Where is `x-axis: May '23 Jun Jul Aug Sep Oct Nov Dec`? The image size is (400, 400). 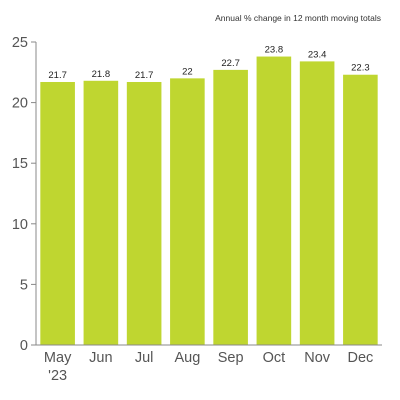
x-axis: May '23 Jun Jul Aug Sep Oct Nov Dec is located at coordinates (209, 364).